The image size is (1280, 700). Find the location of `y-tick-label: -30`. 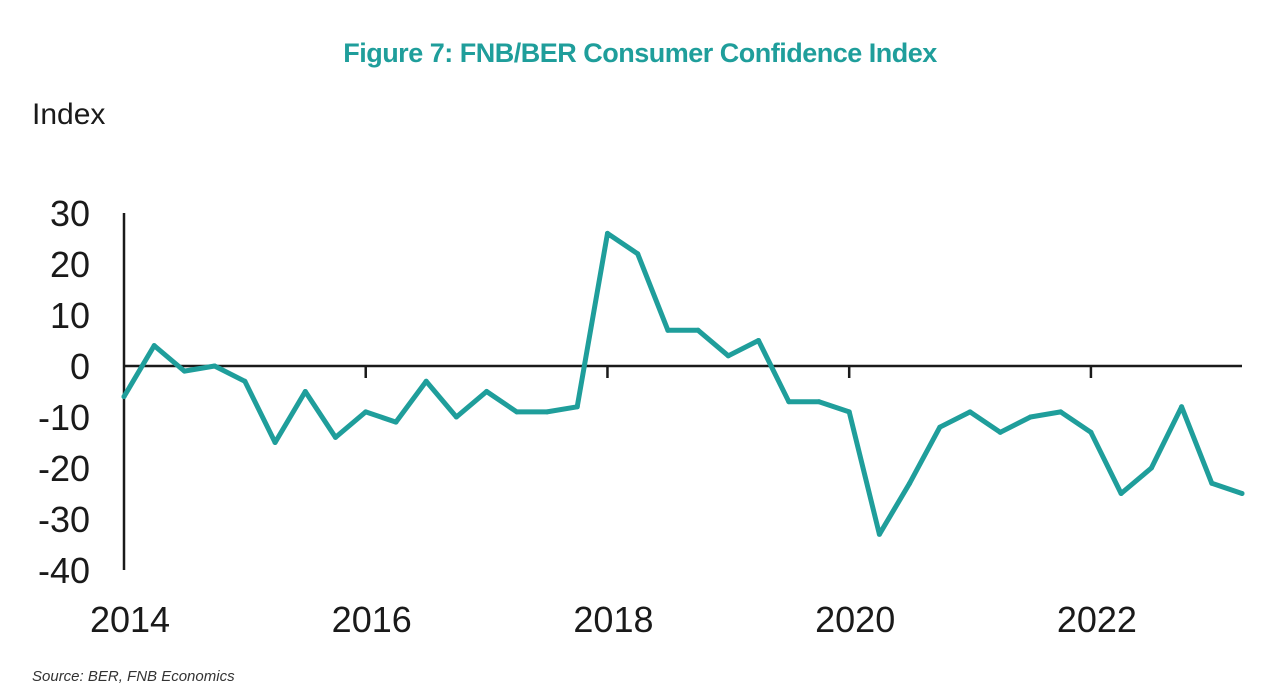

y-tick-label: -30 is located at coordinates (64, 519).